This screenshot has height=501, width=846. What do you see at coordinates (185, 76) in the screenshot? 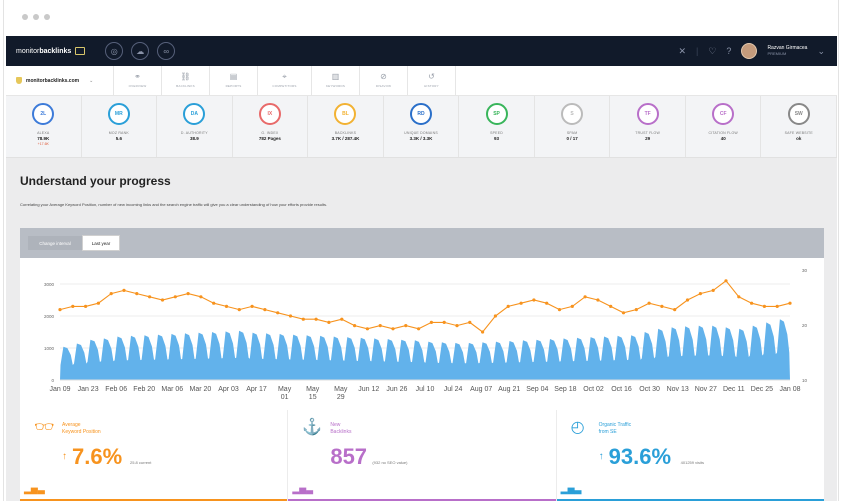
I see `link-icon: ⛓` at bounding box center [185, 76].